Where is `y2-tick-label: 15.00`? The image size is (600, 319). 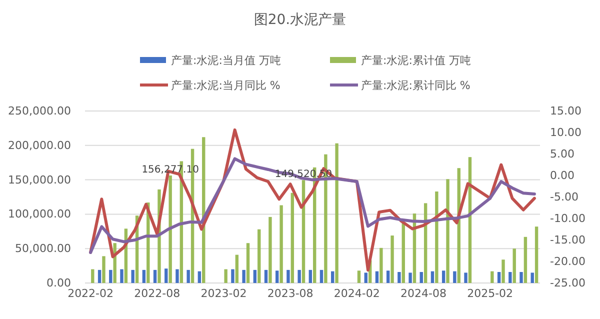
y2-tick-label: 15.00 is located at coordinates (566, 111).